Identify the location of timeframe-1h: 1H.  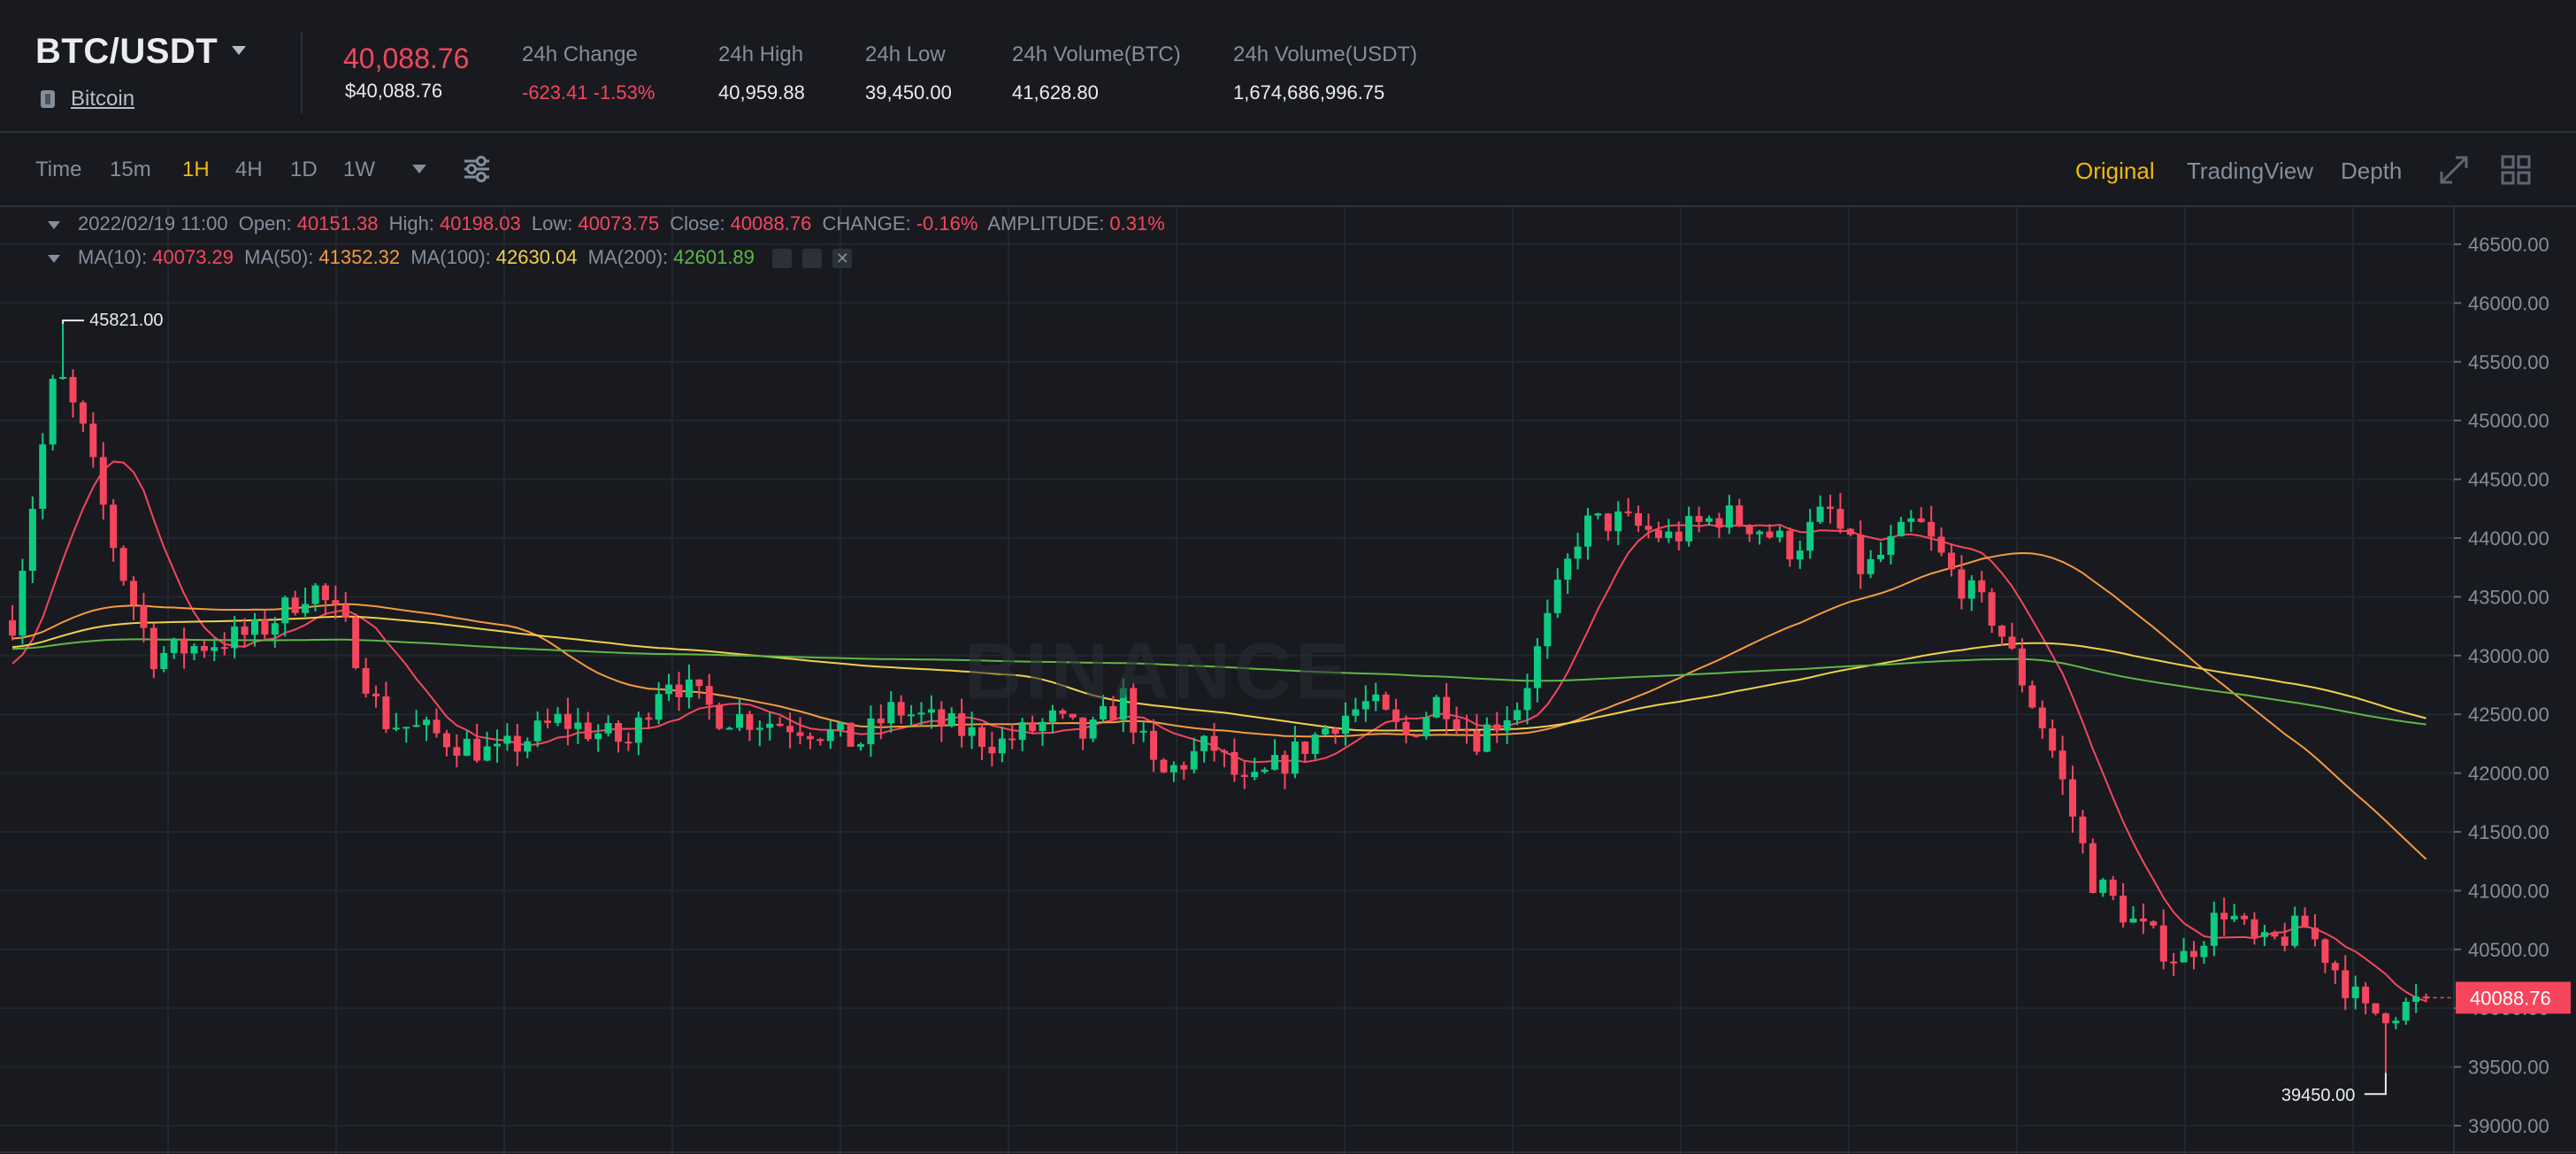
(196, 169).